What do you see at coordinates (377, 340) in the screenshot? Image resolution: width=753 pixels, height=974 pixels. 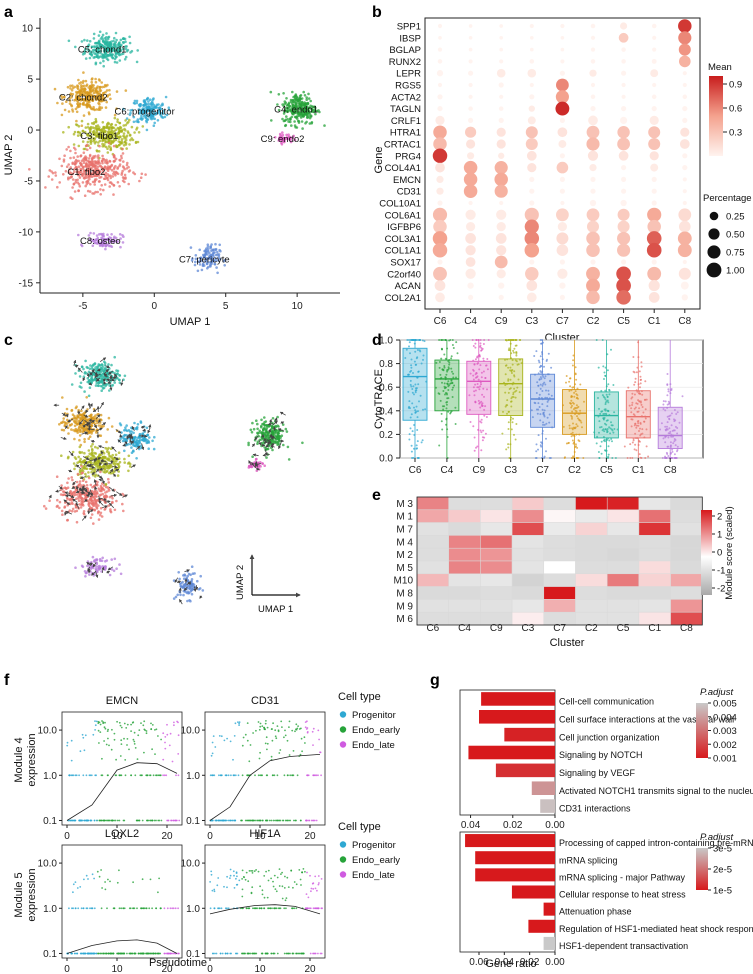 I see `panel-letter-d: d` at bounding box center [377, 340].